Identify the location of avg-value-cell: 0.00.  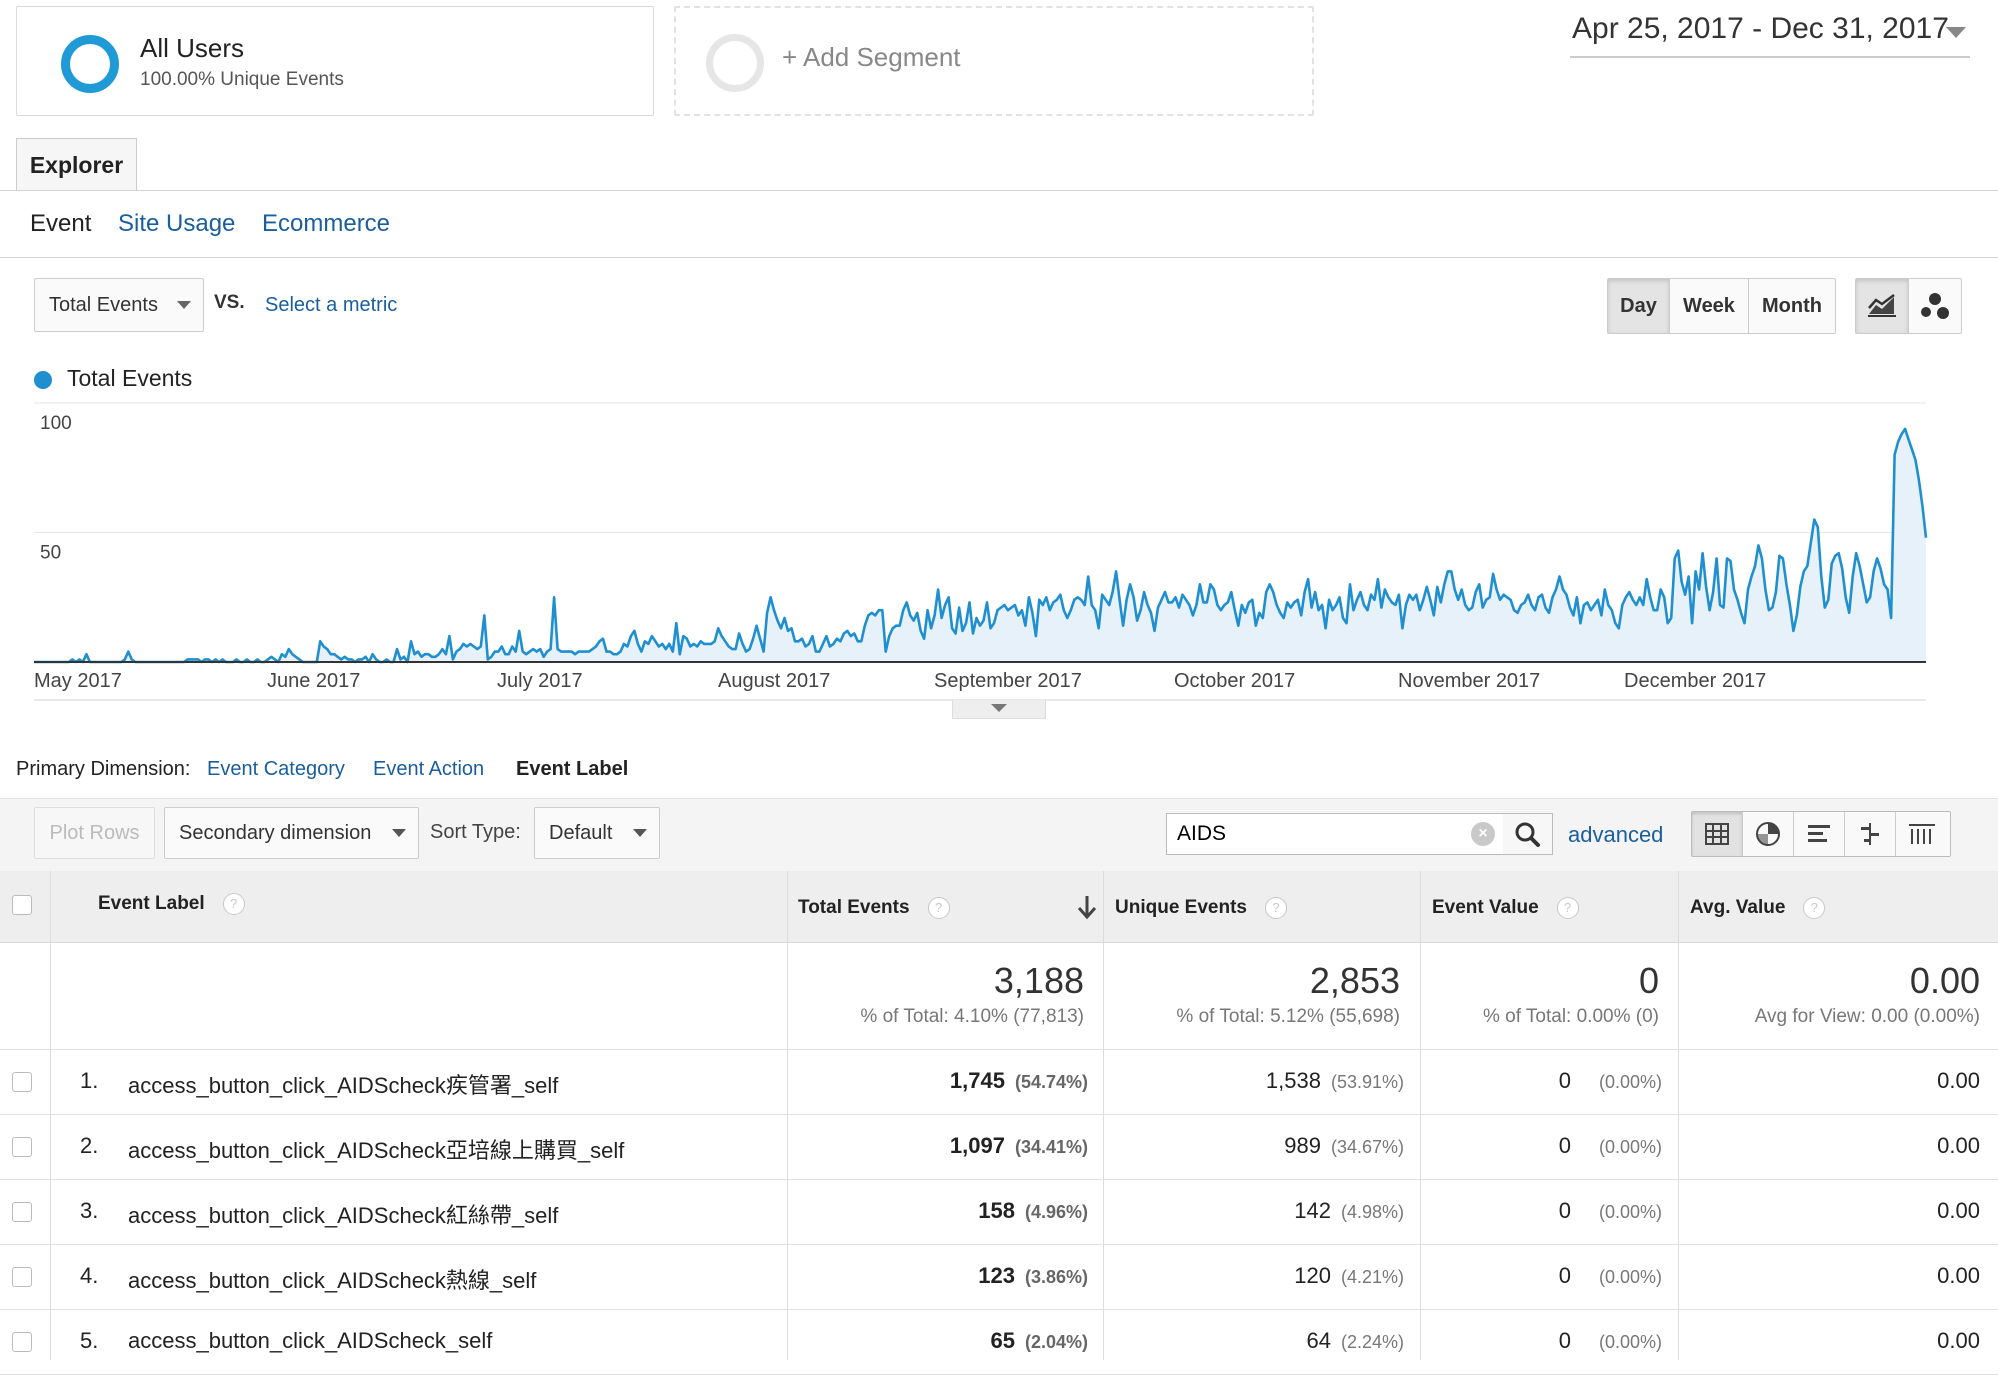
(1958, 1080).